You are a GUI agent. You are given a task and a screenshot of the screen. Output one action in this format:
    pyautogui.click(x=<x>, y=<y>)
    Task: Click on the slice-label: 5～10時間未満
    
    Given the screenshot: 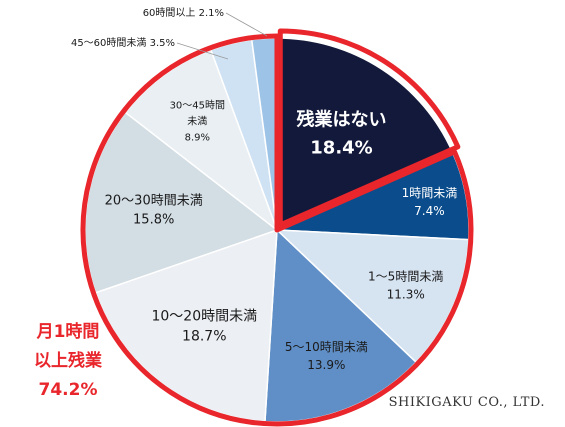 What is the action you would take?
    pyautogui.click(x=326, y=347)
    